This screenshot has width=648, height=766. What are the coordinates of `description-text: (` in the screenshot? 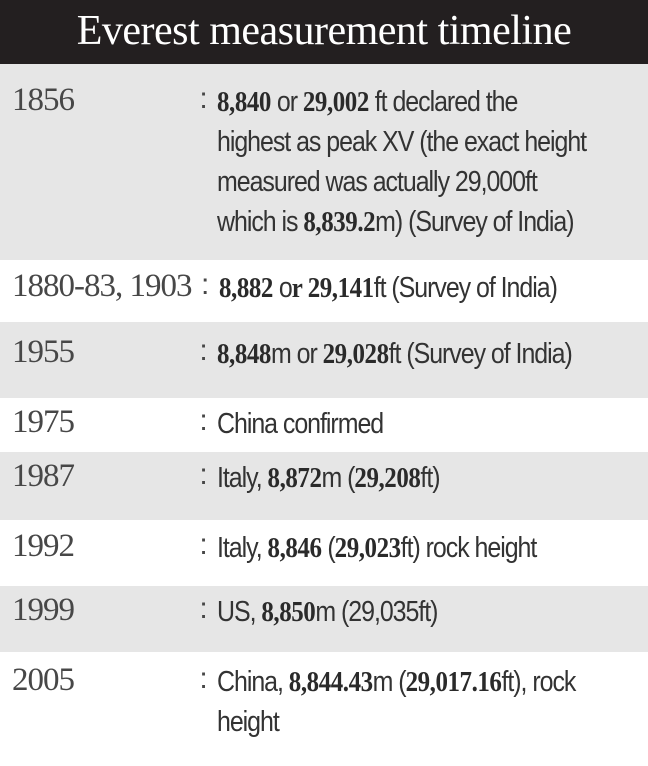 It's located at (328, 548).